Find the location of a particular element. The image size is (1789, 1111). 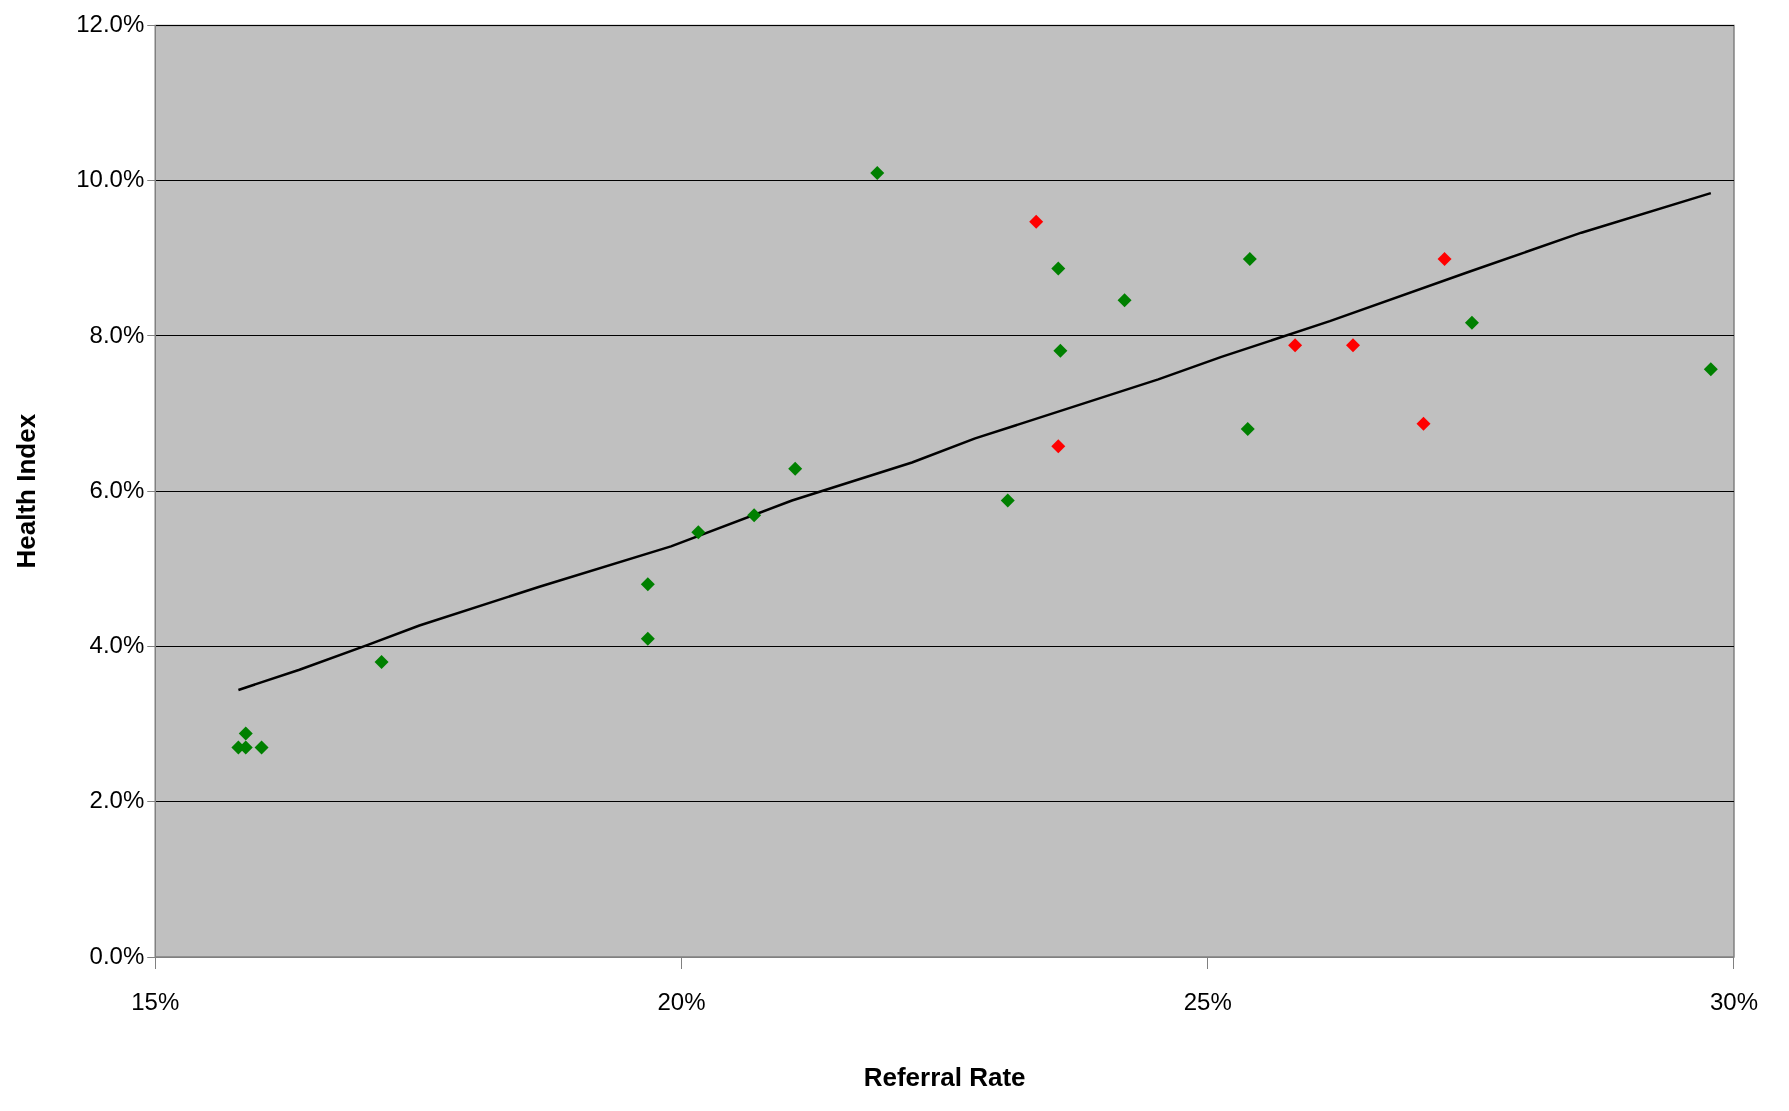

y-tick-label: 0.0% is located at coordinates (117, 955).